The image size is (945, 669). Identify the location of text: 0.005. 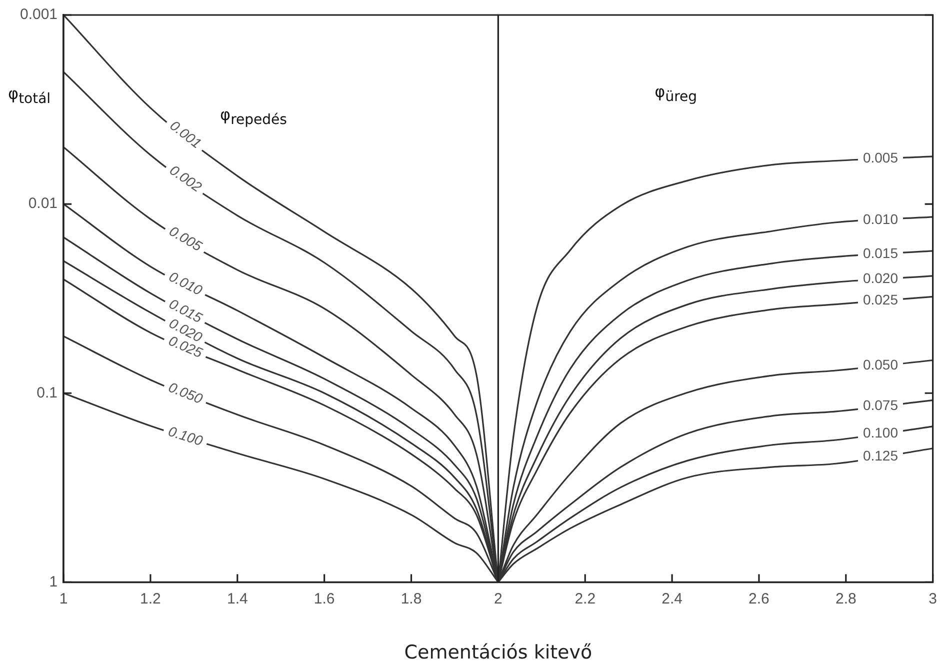
(186, 238).